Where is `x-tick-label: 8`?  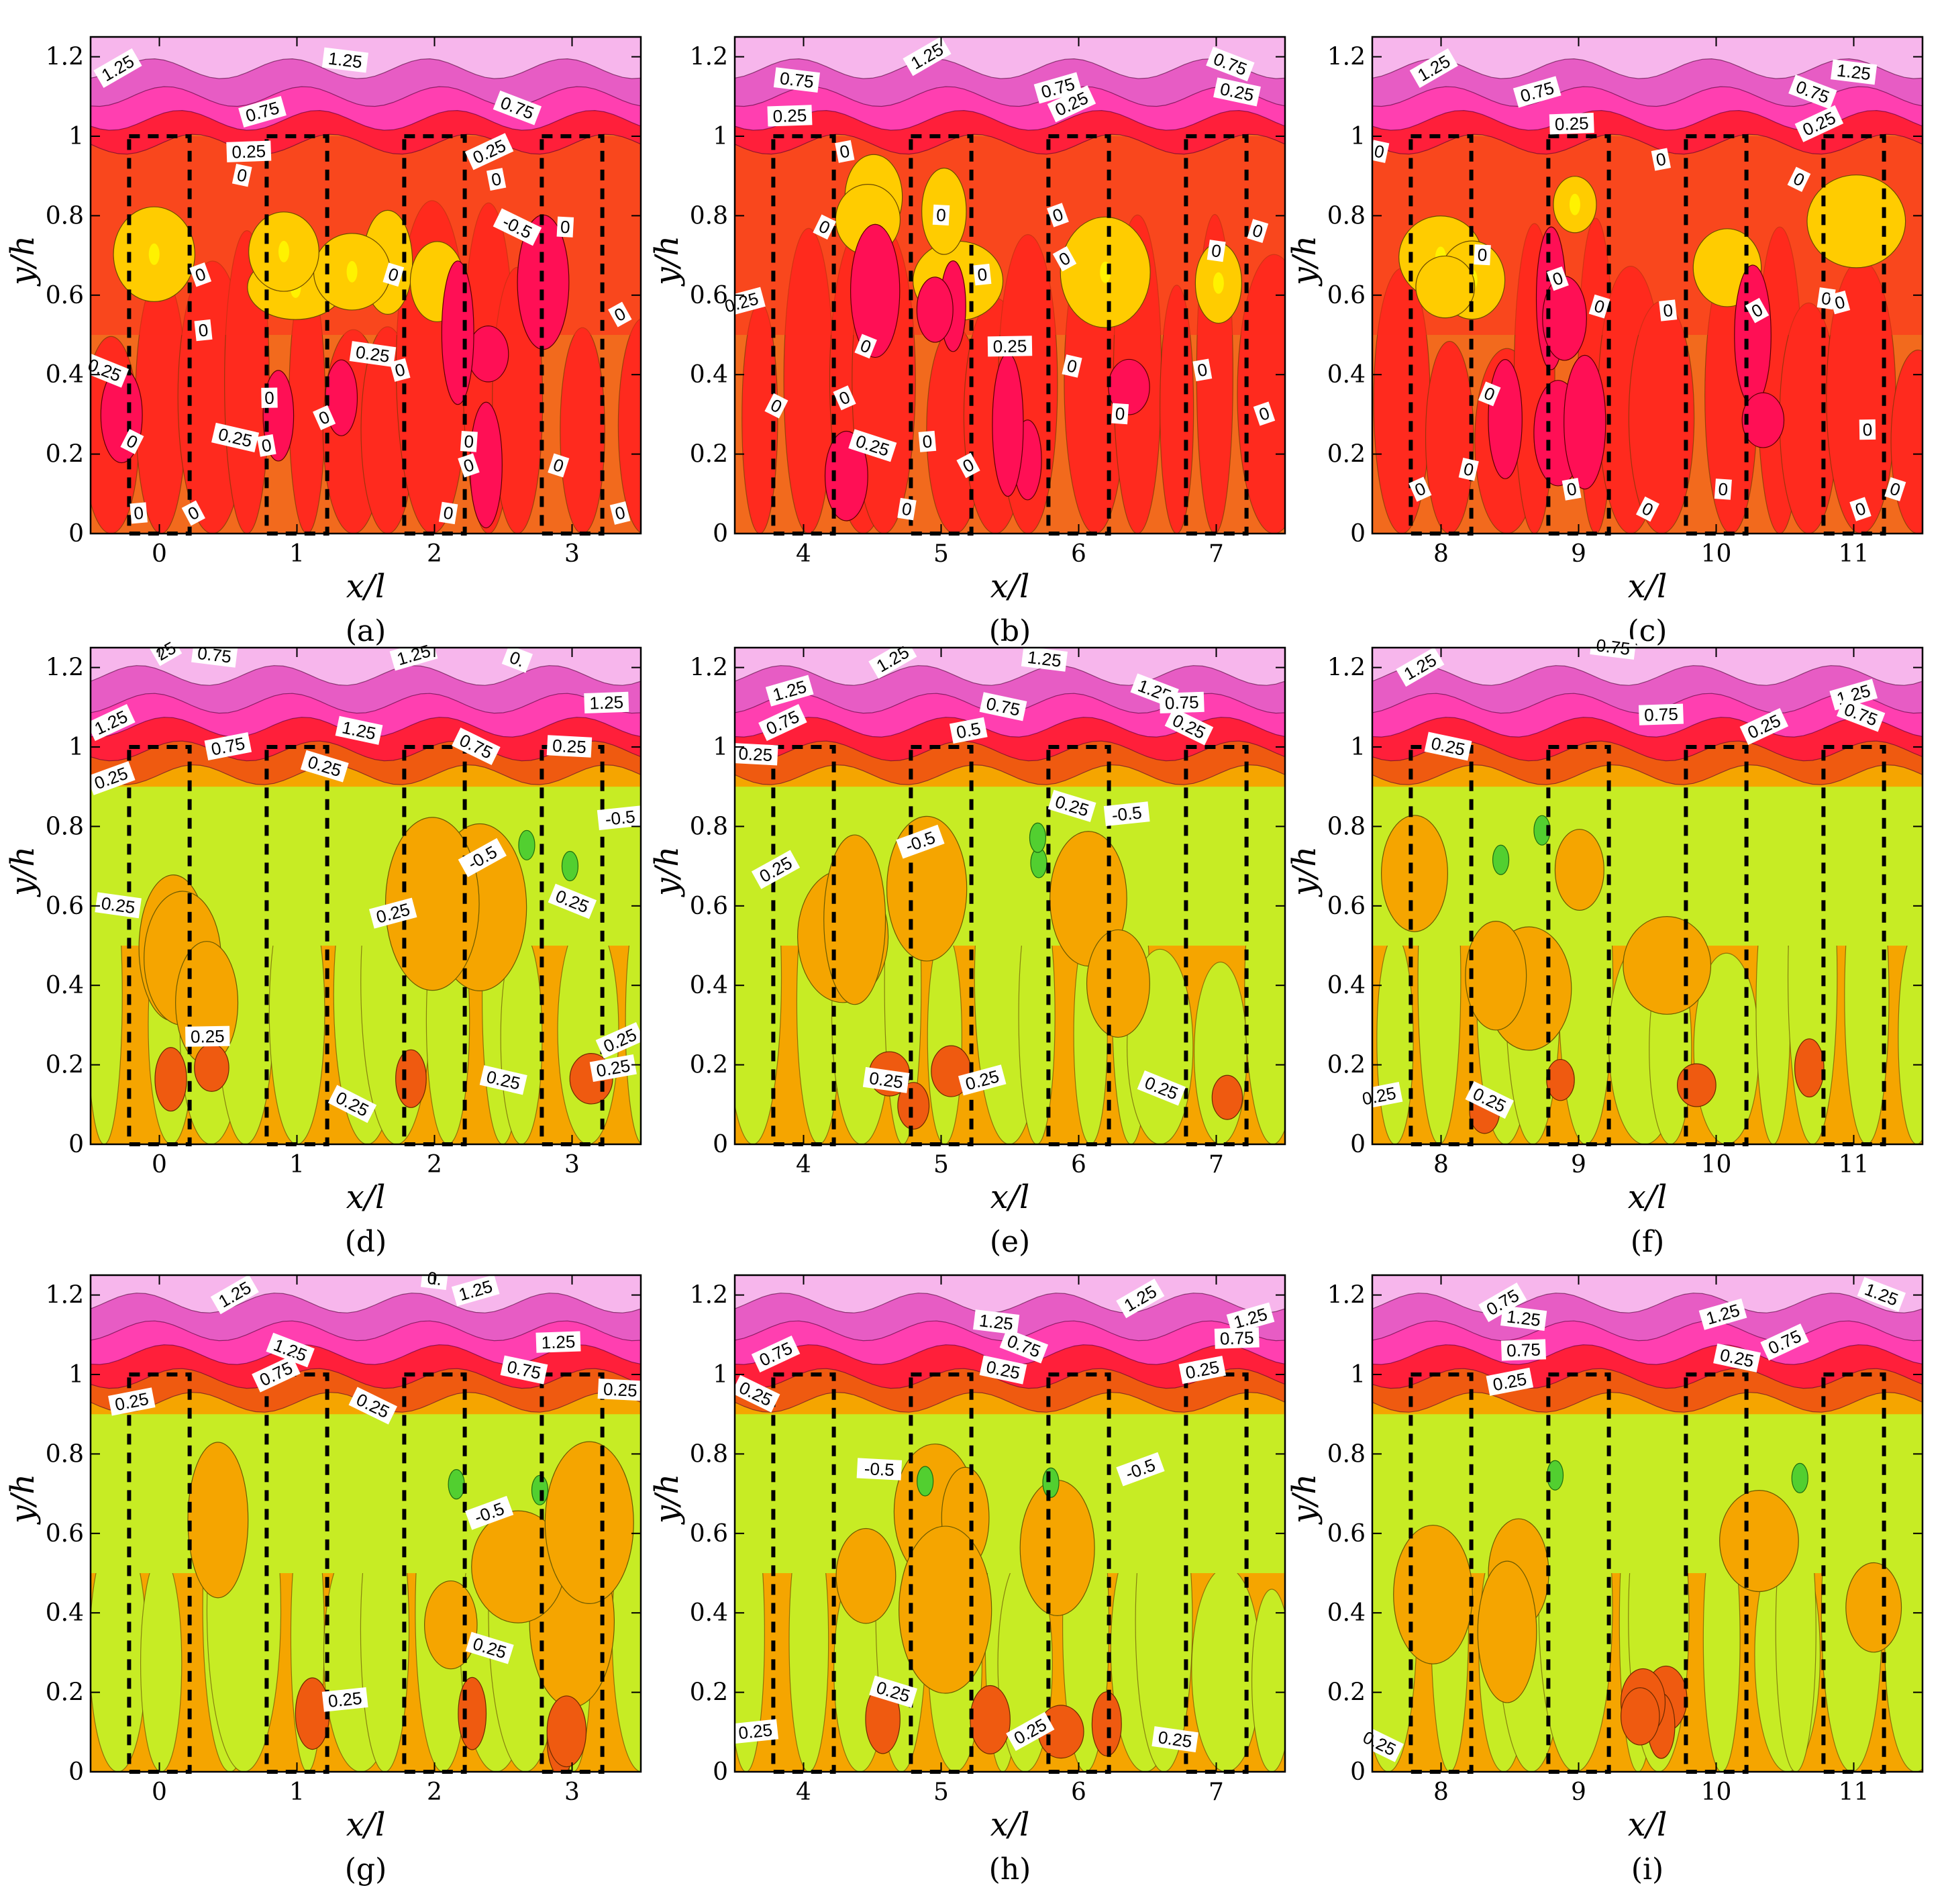 x-tick-label: 8 is located at coordinates (1441, 554).